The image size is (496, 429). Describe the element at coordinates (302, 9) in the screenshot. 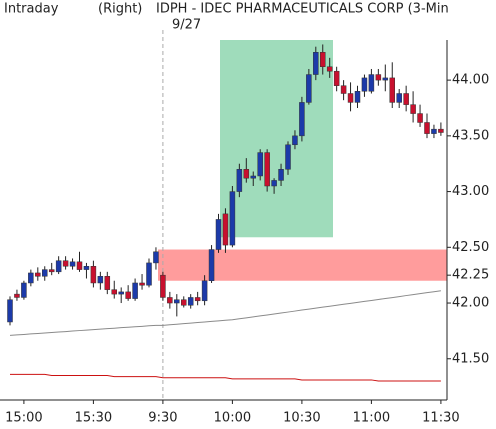

I see `chart-title: IDPH - IDEC PHARMACEUTICALS CORP (3-Min` at that location.